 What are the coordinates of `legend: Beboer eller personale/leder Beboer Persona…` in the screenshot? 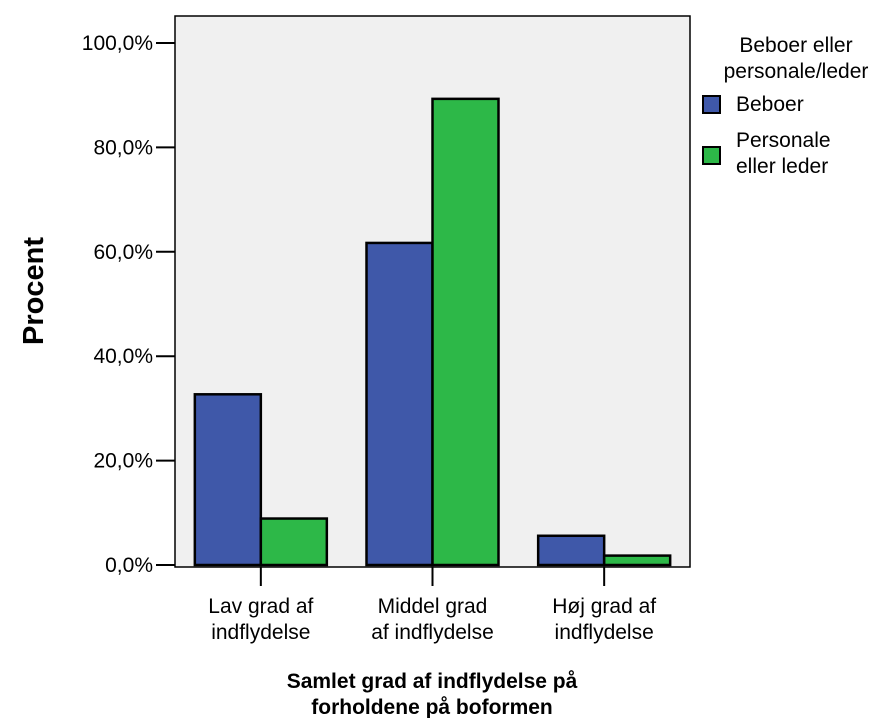 It's located at (785, 106).